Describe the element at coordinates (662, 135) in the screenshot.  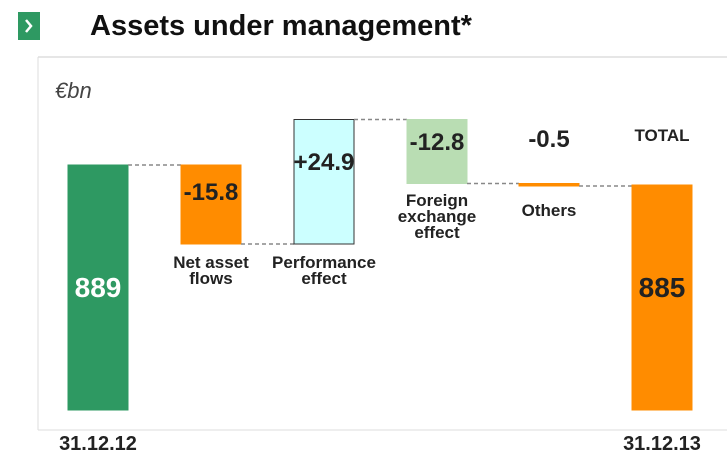
I see `annotation: TOTAL` at that location.